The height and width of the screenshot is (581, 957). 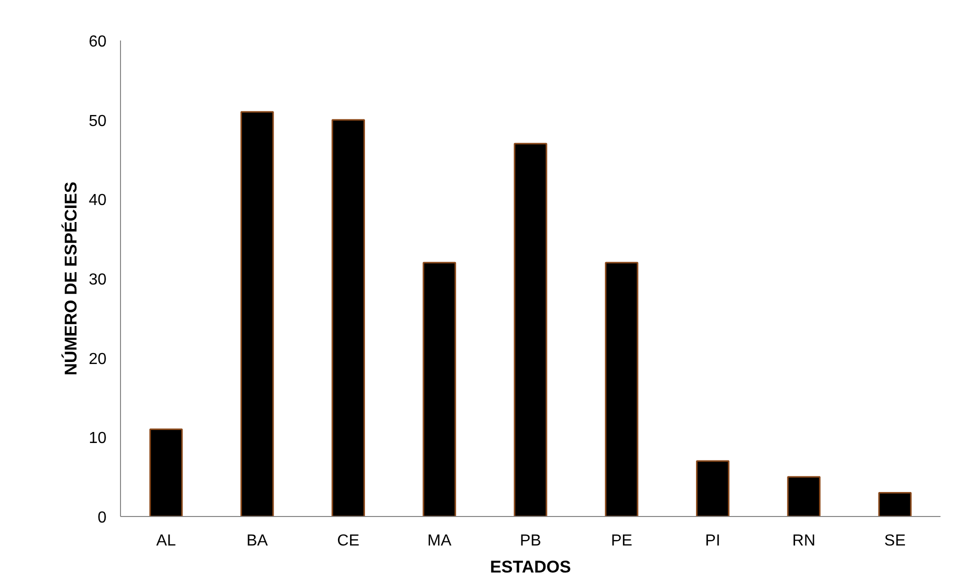 What do you see at coordinates (97, 439) in the screenshot?
I see `y-tick-label: 10` at bounding box center [97, 439].